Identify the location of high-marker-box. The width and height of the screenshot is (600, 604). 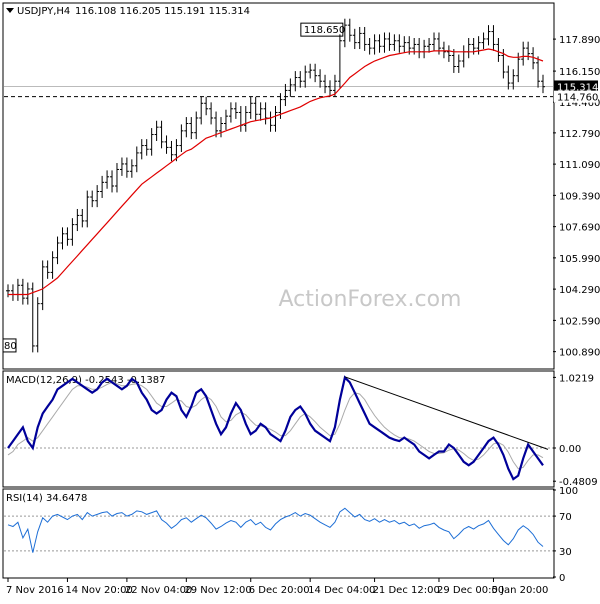
(322, 29).